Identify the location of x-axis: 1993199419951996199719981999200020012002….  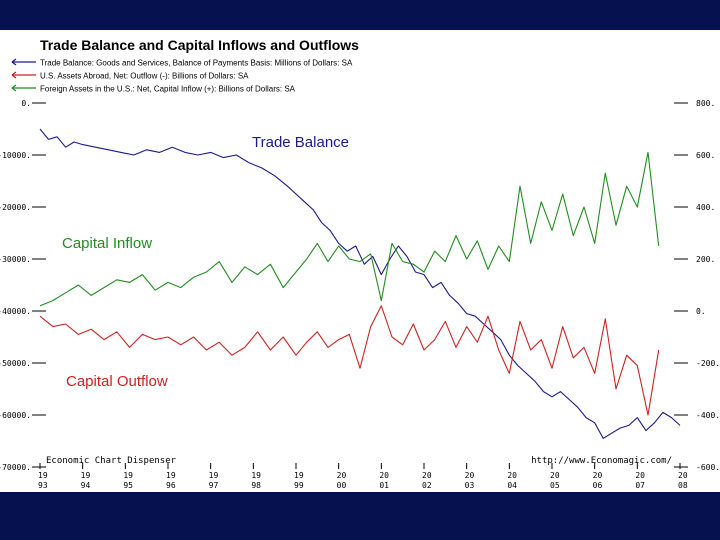
(363, 476).